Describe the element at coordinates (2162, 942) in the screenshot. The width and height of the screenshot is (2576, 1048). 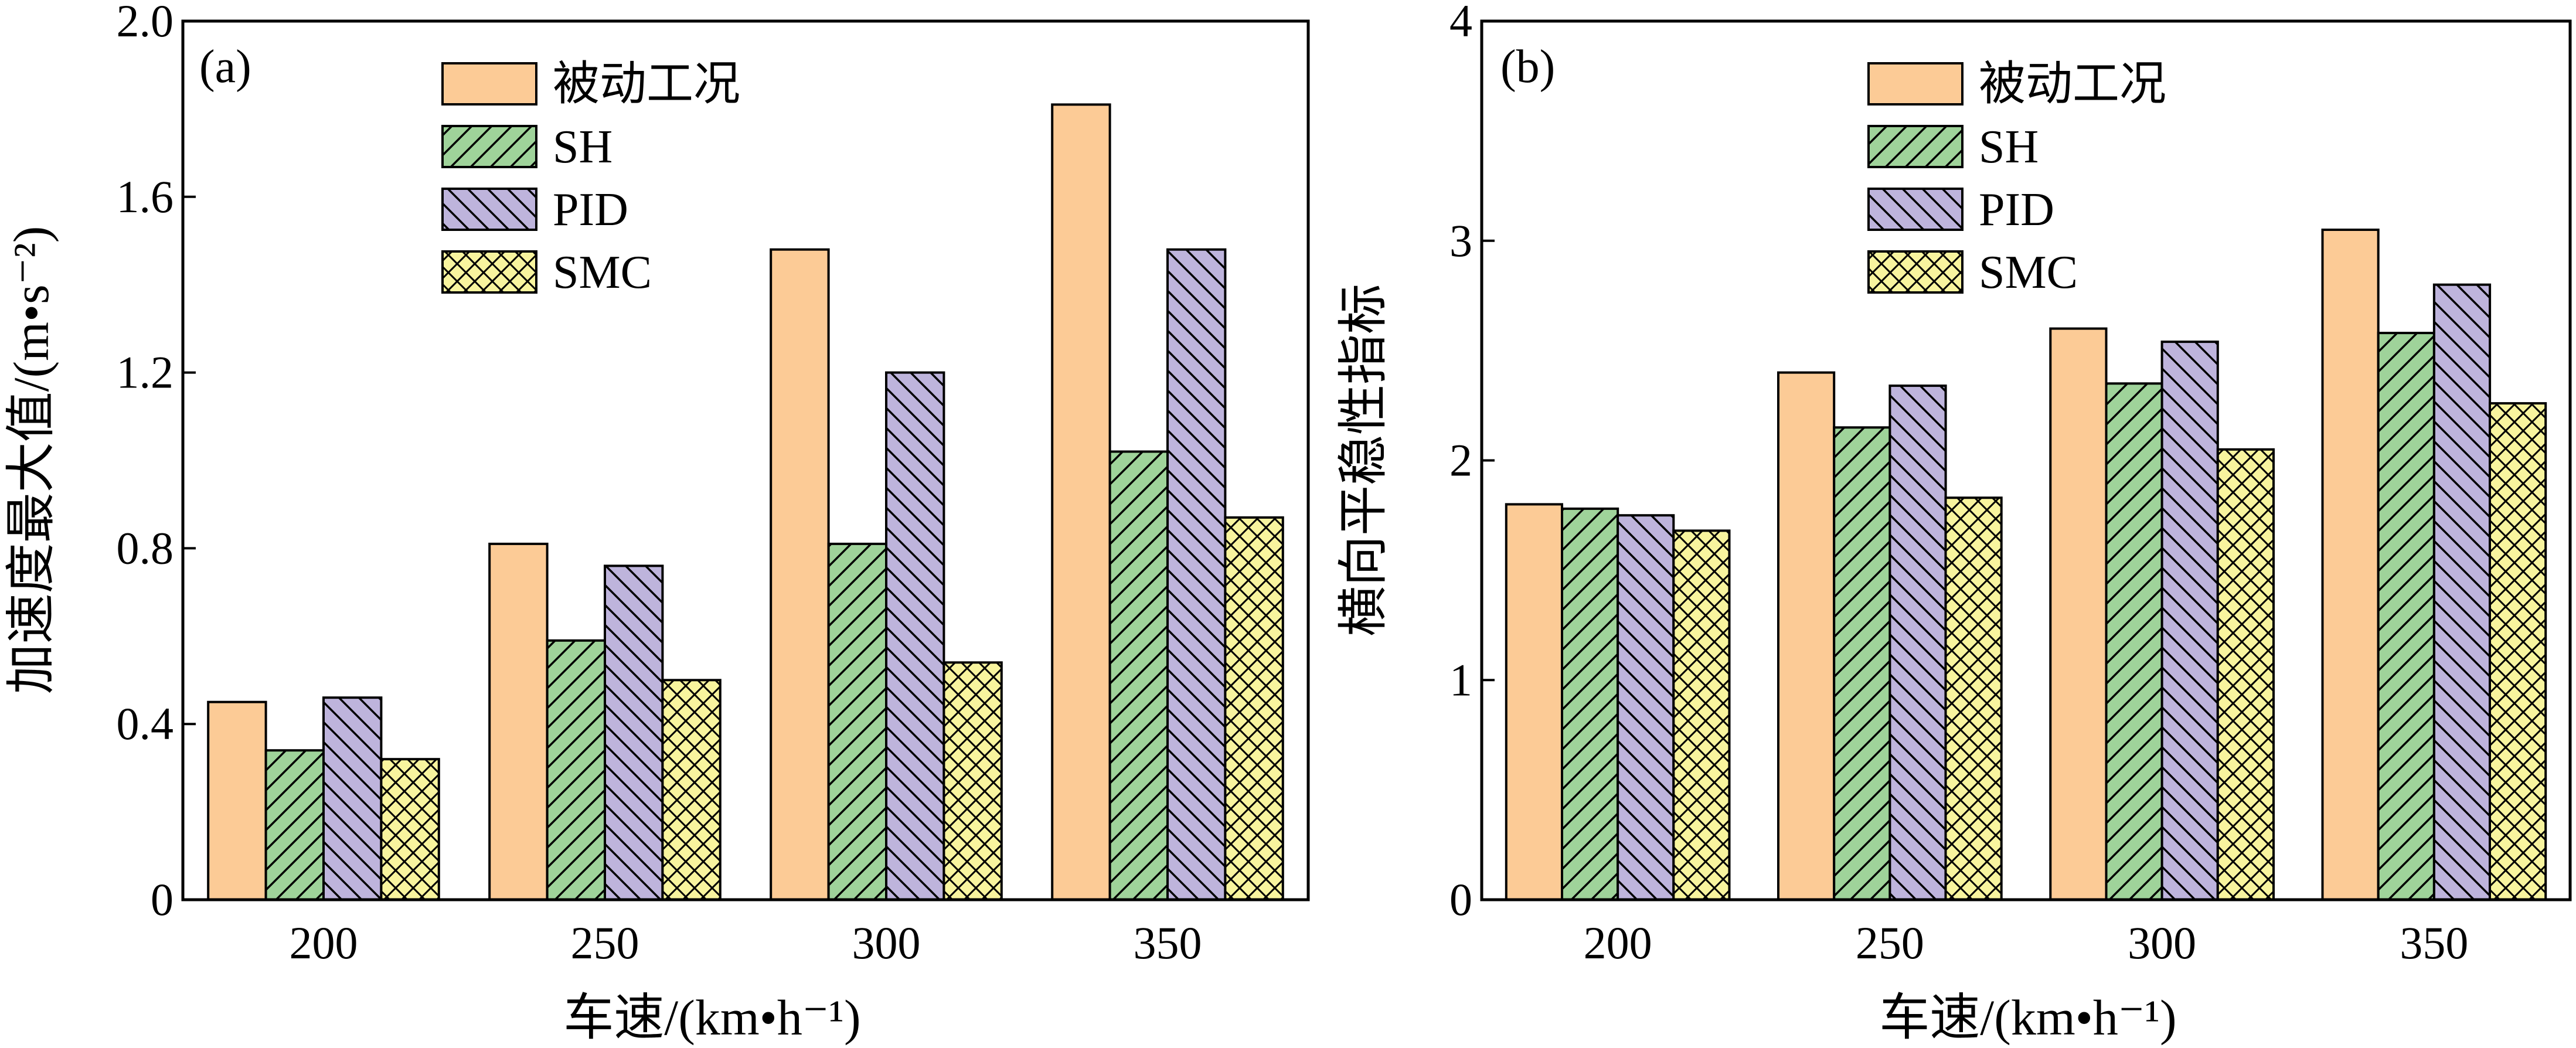
I see `panel-b-xtick-label: 300` at that location.